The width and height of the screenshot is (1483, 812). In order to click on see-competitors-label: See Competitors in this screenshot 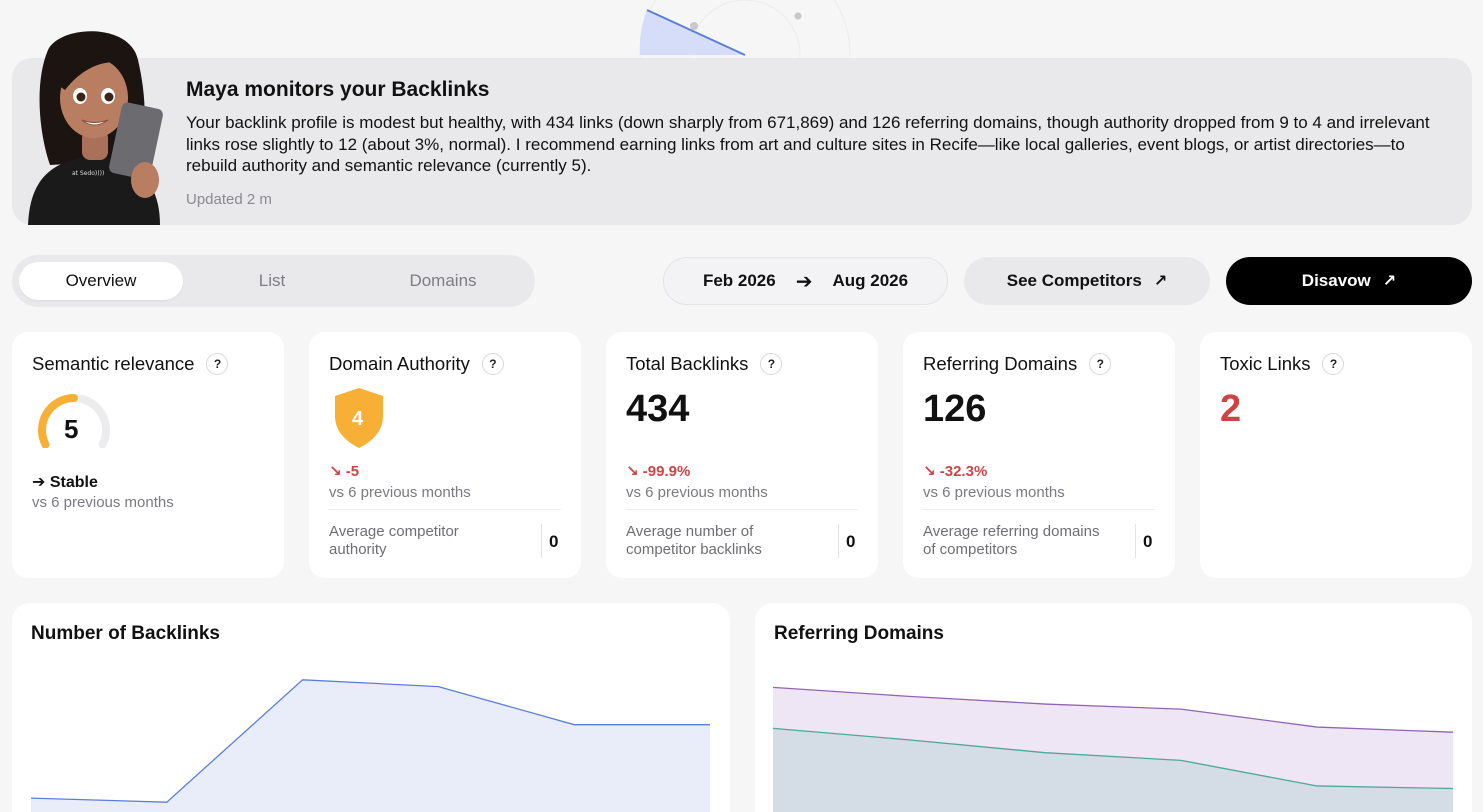, I will do `click(1074, 280)`.